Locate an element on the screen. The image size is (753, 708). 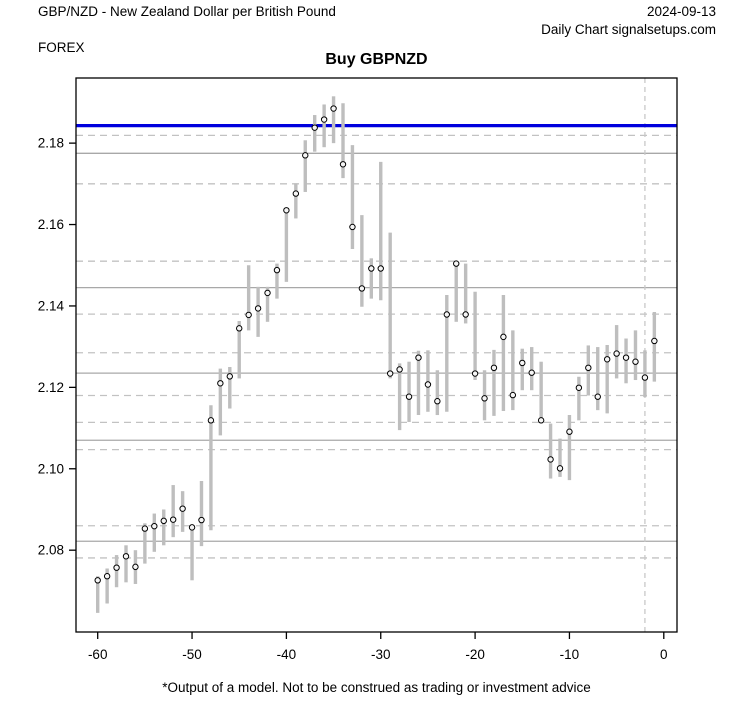
market-label: FOREX is located at coordinates (61, 47).